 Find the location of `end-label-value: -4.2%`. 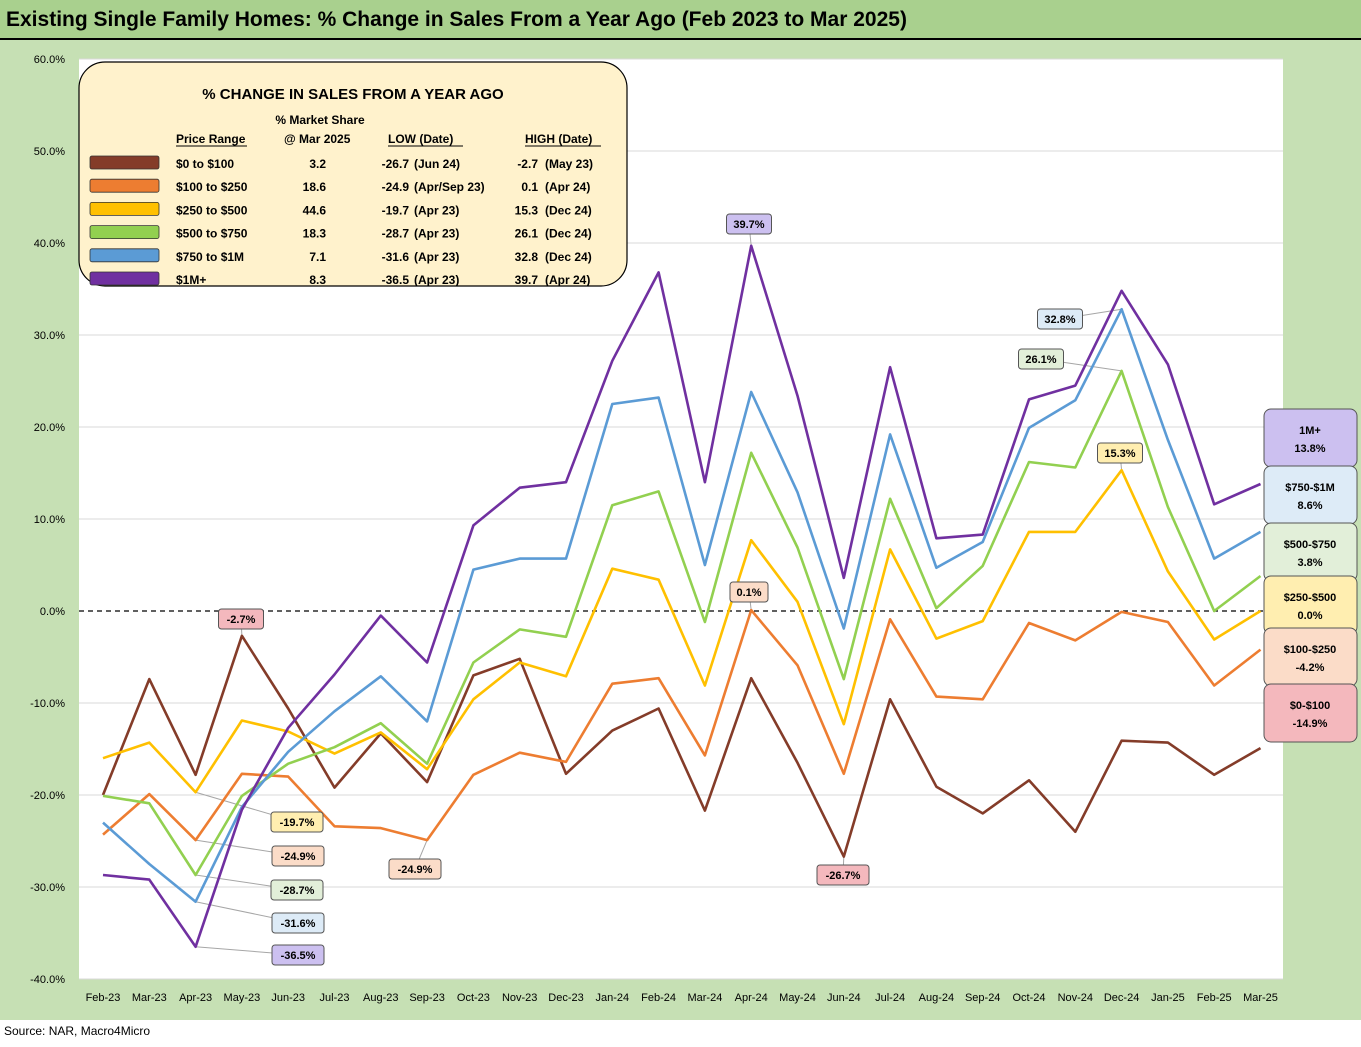

end-label-value: -4.2% is located at coordinates (1310, 668).